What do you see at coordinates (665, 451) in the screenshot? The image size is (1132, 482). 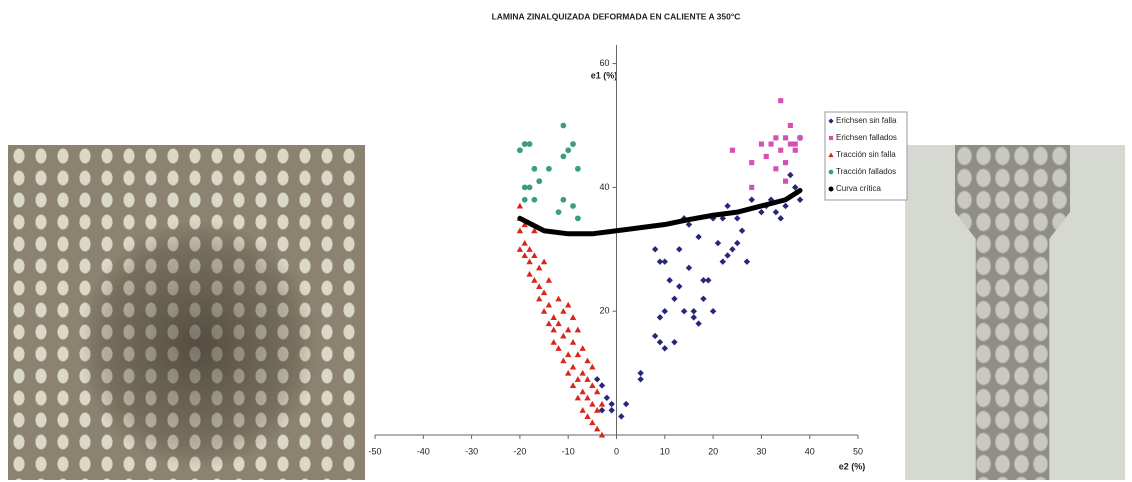 I see `x-tick-label: 10` at bounding box center [665, 451].